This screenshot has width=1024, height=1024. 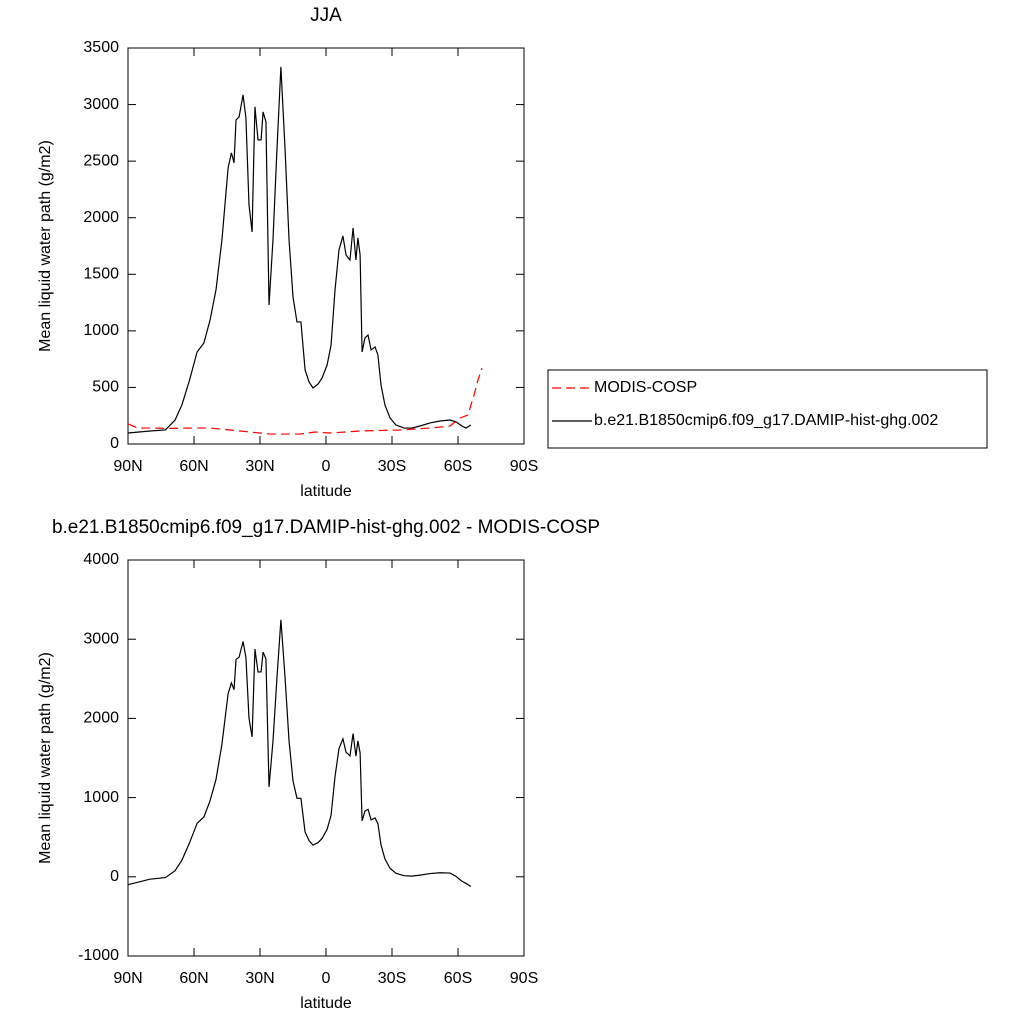 I want to click on y-tick-label: 4000, so click(x=101, y=559).